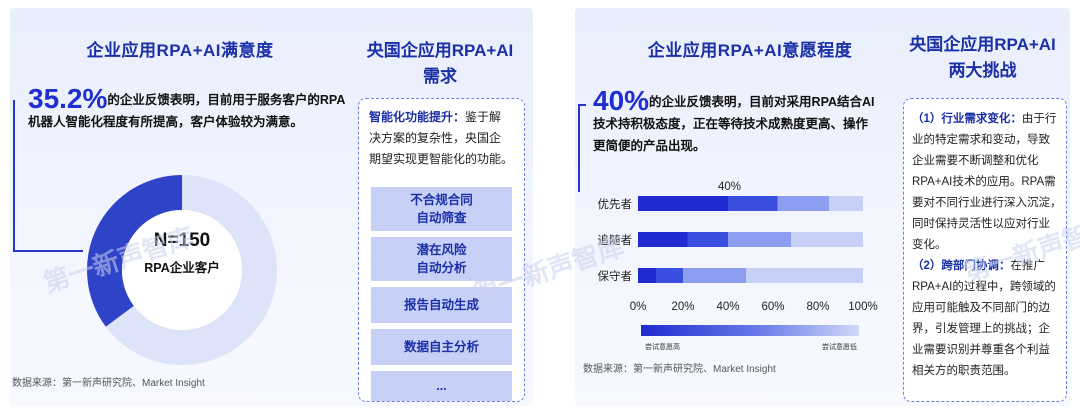 This screenshot has height=415, width=1080. Describe the element at coordinates (982, 44) in the screenshot. I see `right-side-title-line1: 央国企应用RPA+AI` at that location.